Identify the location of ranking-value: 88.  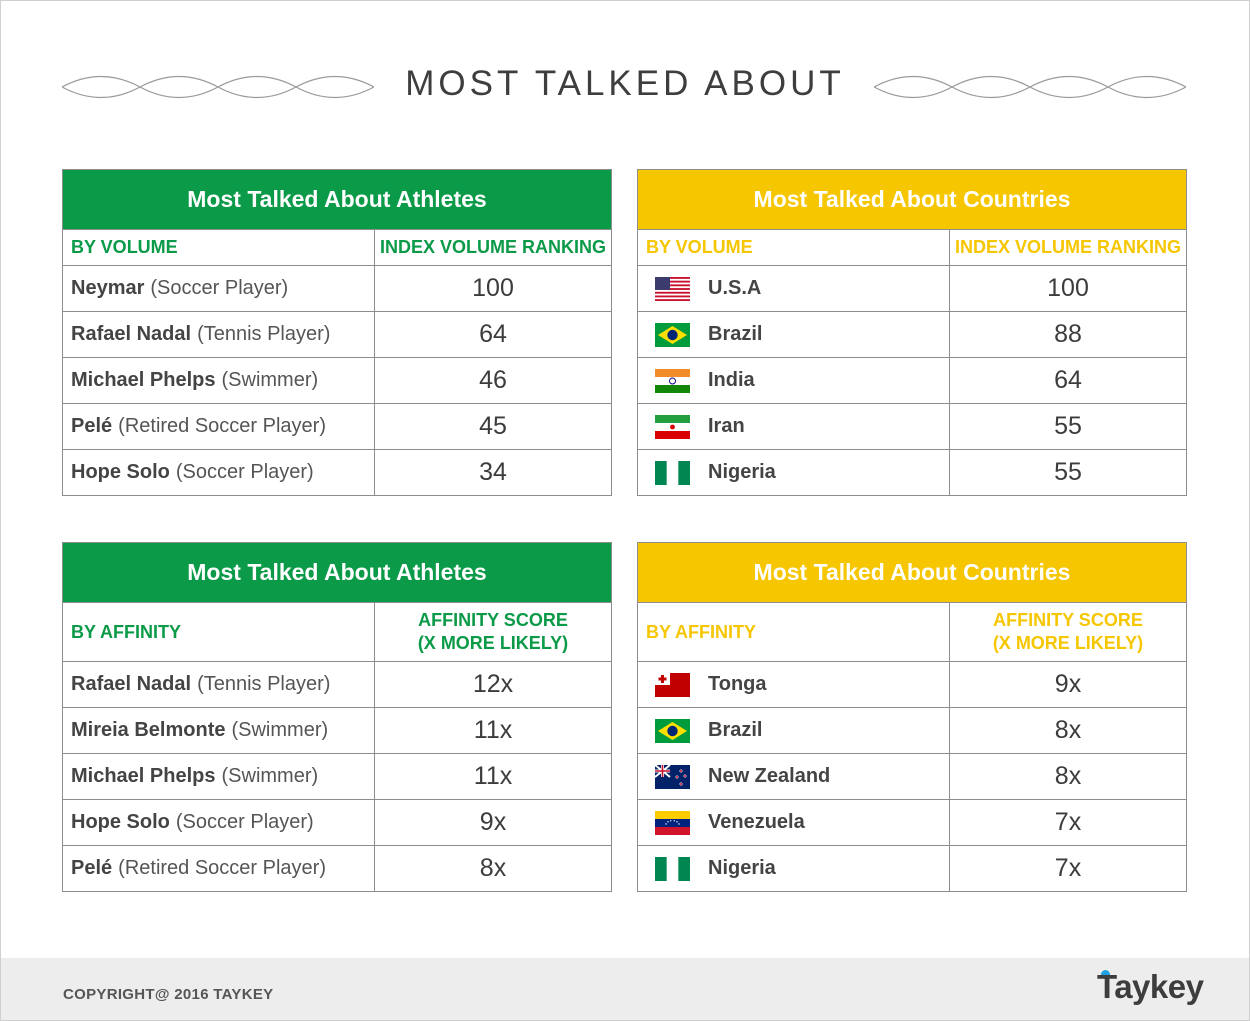
(1068, 334).